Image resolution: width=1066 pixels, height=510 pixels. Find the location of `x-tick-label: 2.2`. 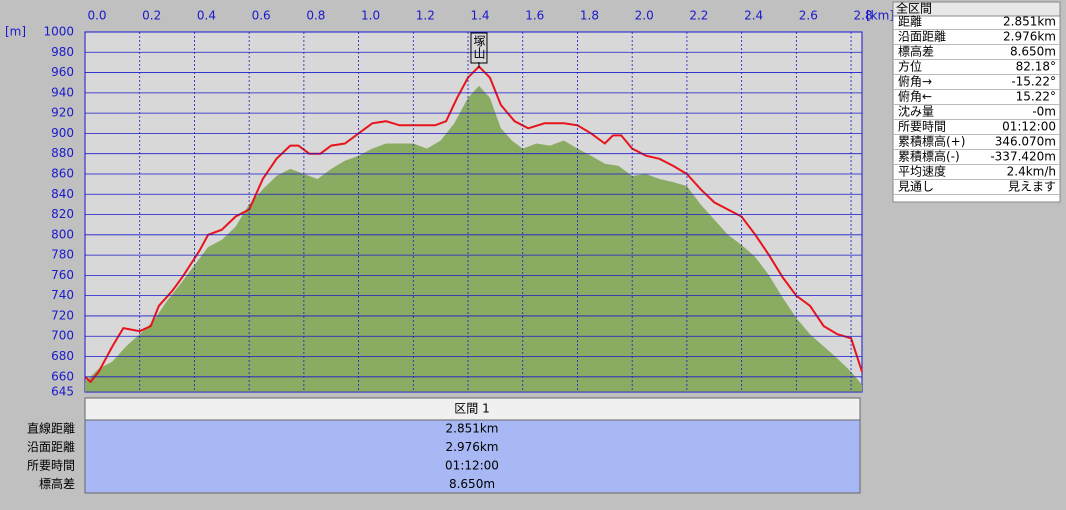

x-tick-label: 2.2 is located at coordinates (698, 16).